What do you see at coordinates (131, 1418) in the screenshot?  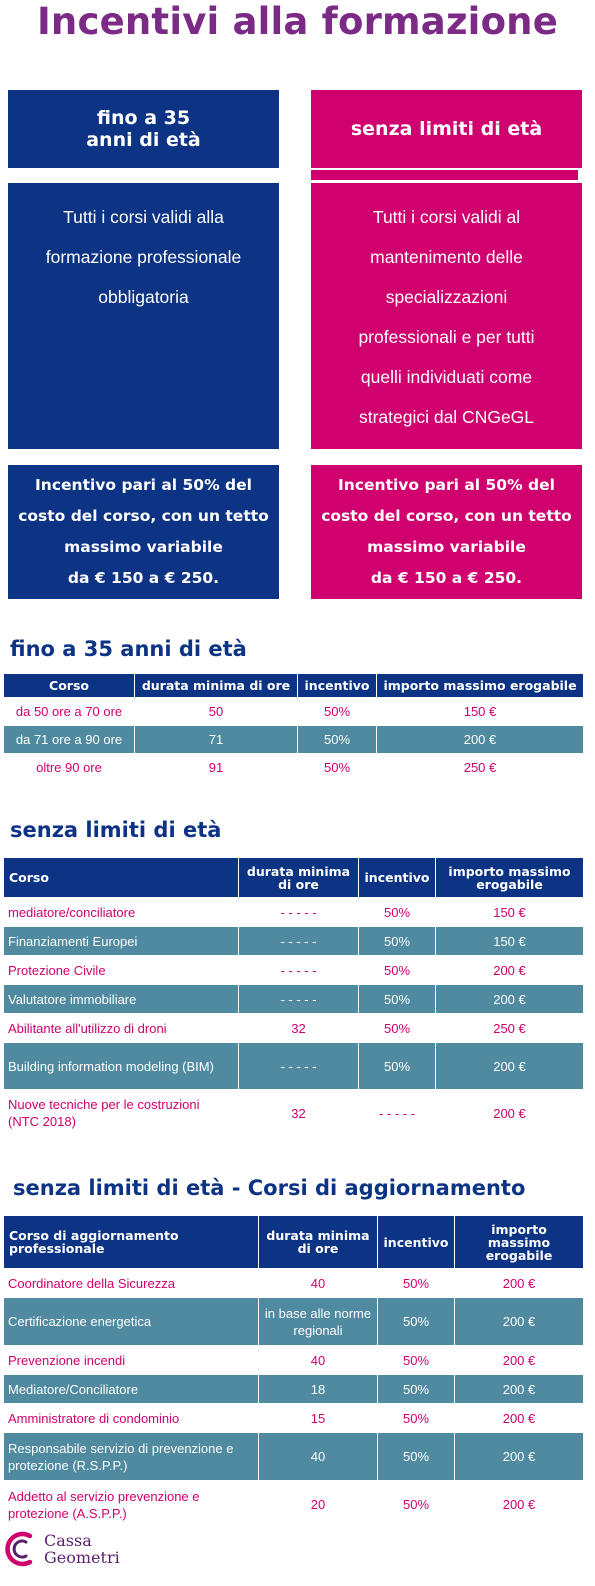 I see `cell-corso: Amministratore di condominio` at bounding box center [131, 1418].